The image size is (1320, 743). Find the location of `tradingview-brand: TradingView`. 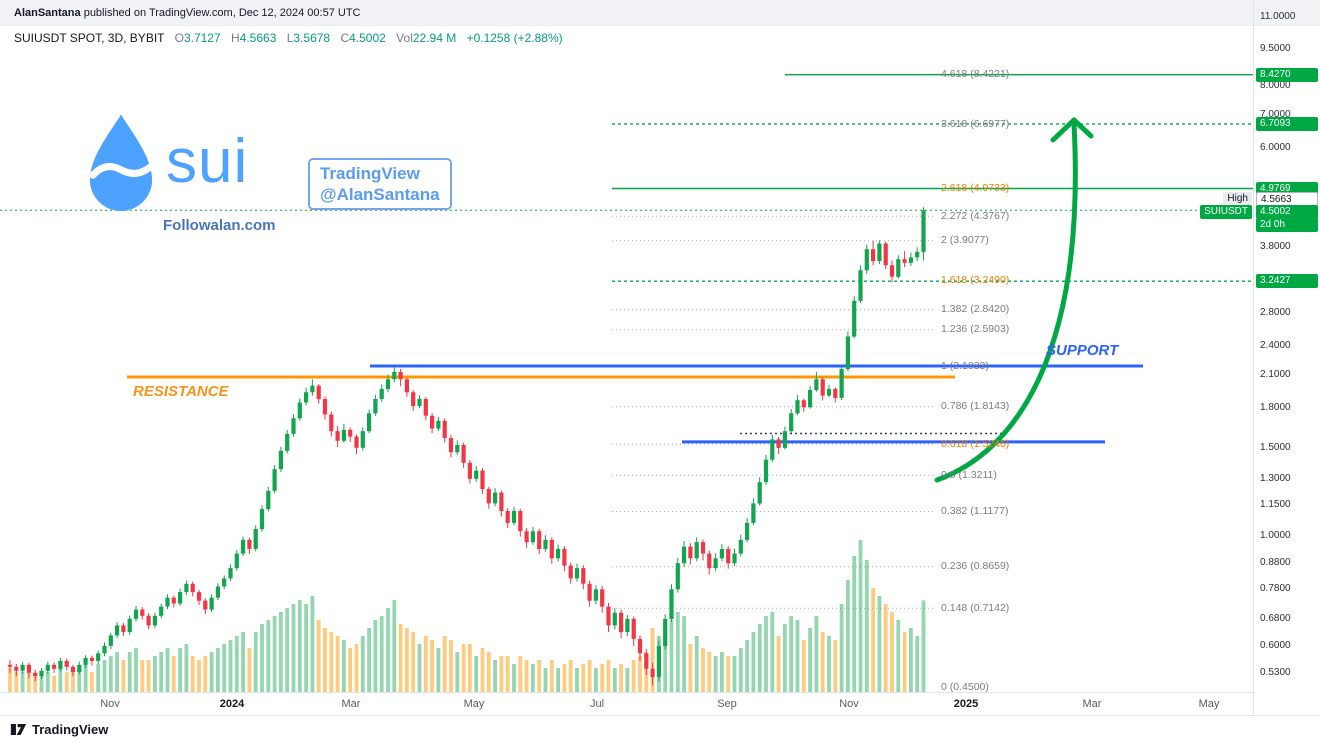

tradingview-brand: TradingView is located at coordinates (59, 729).